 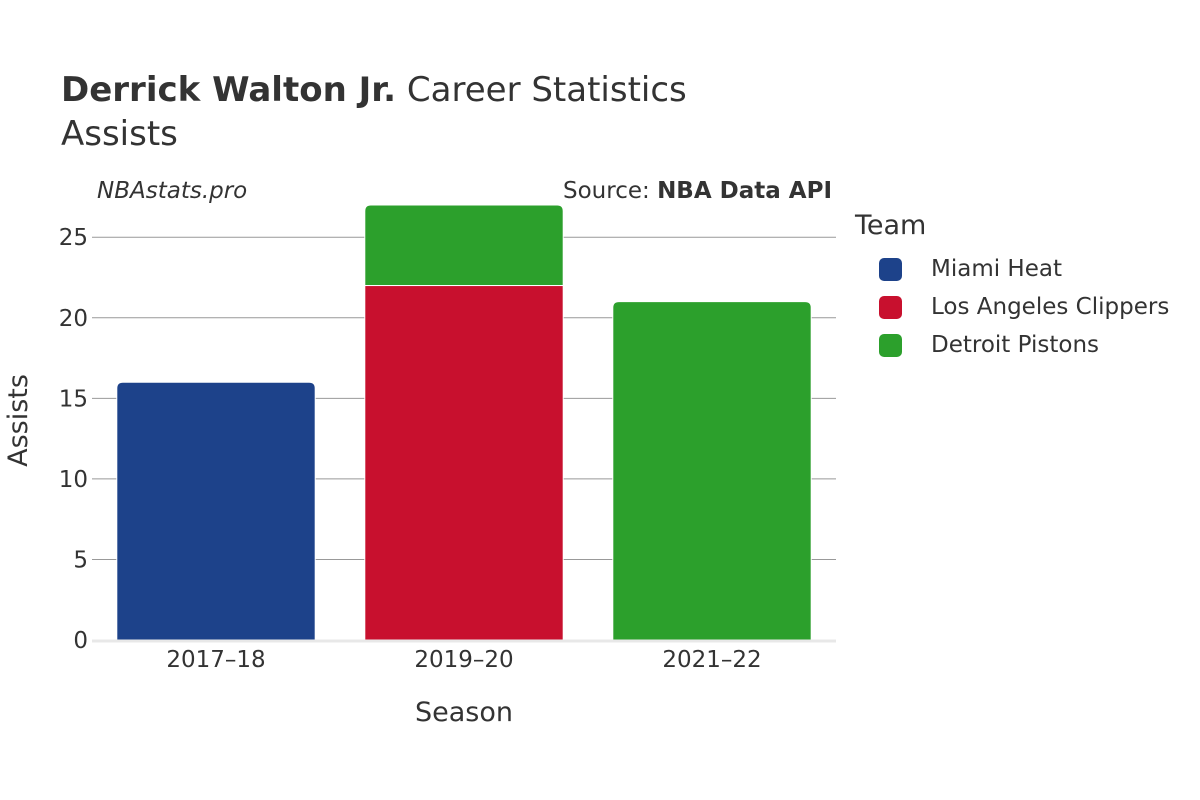 I want to click on legend-item-los-angeles-clippers: Los Angeles Clippers, so click(x=1024, y=307).